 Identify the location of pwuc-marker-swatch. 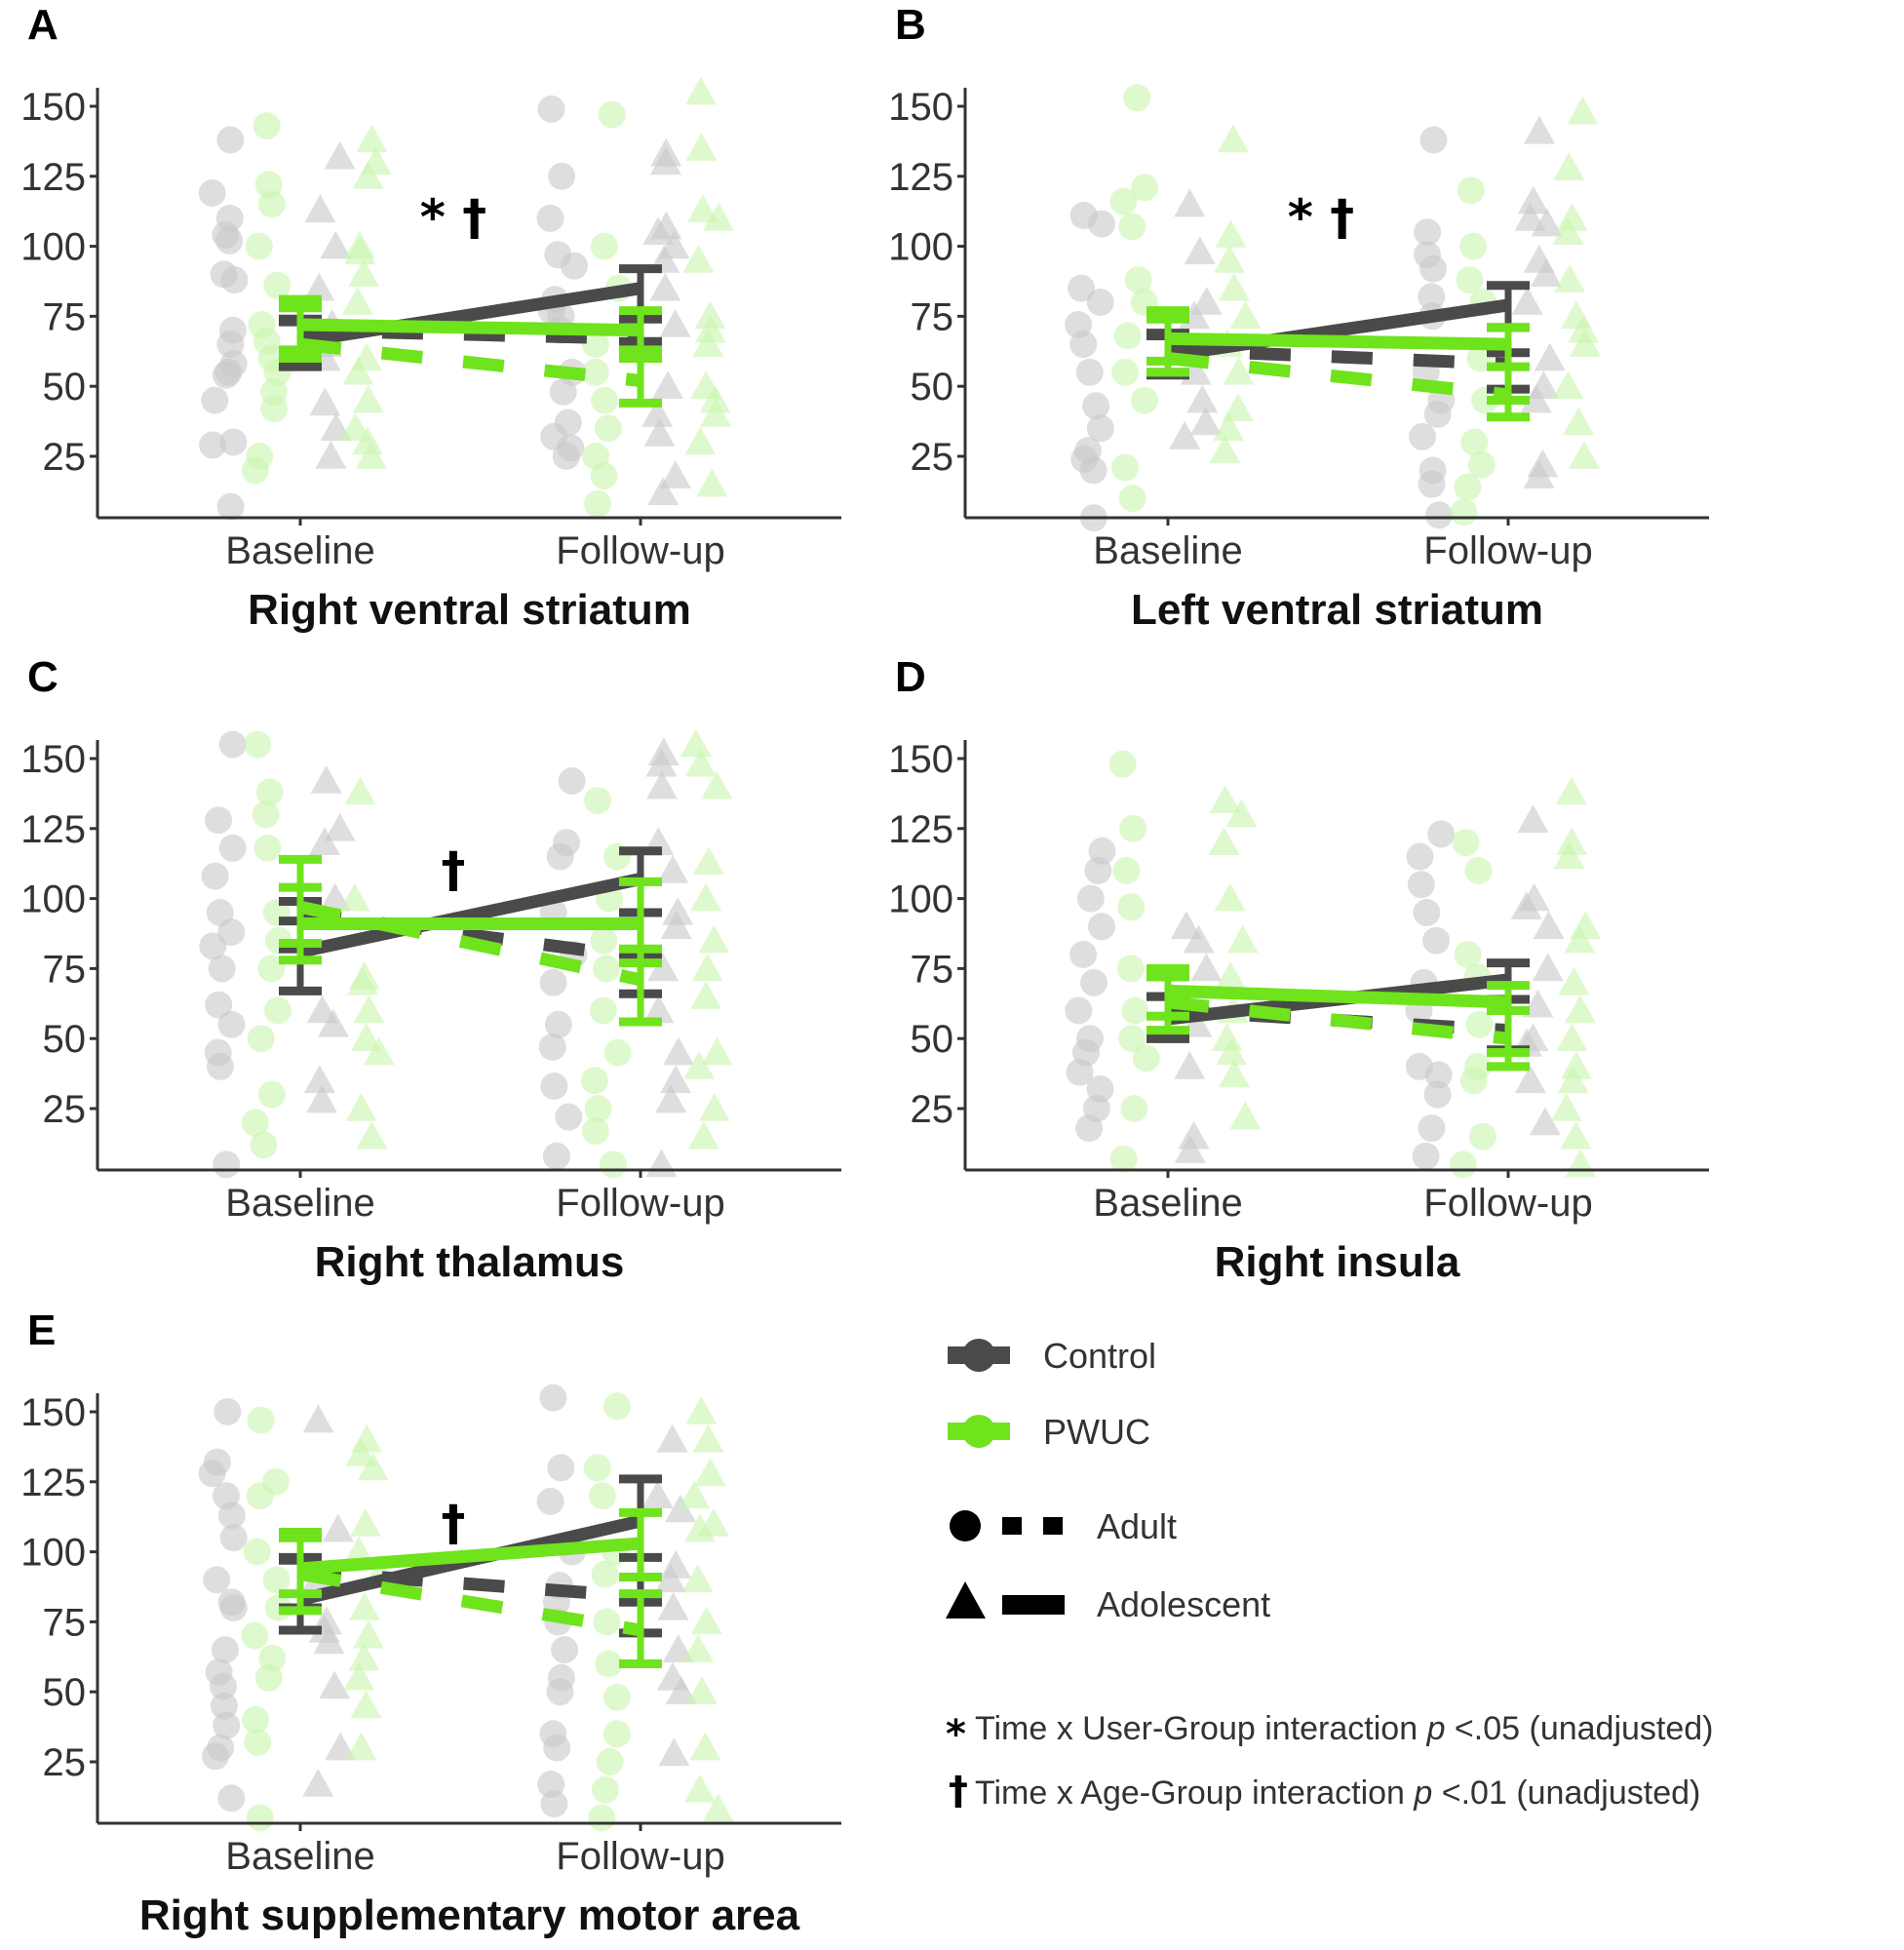
(978, 1431).